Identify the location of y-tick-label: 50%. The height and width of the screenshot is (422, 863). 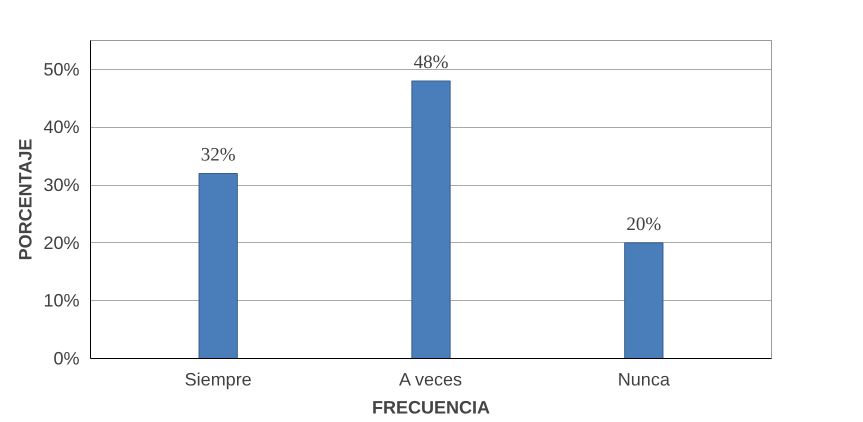
(61, 69).